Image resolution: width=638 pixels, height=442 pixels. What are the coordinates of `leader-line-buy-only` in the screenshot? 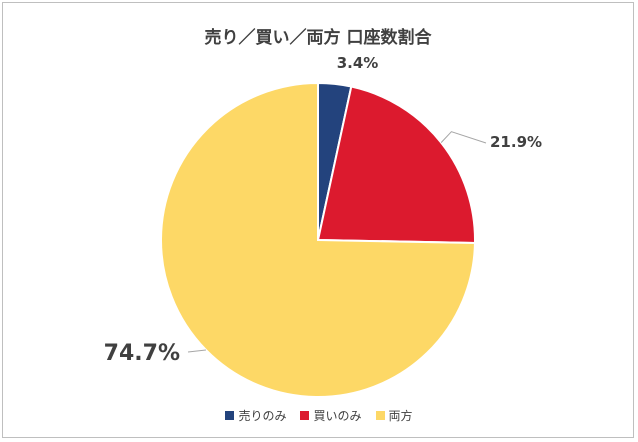 It's located at (463, 137).